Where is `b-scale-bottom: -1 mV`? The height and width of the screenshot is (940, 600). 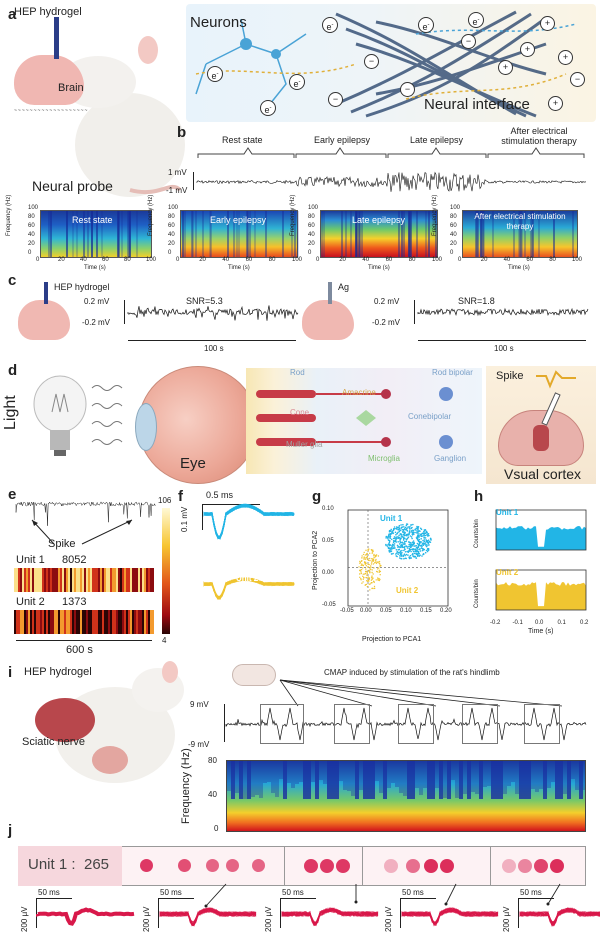
b-scale-bottom: -1 mV is located at coordinates (177, 190).